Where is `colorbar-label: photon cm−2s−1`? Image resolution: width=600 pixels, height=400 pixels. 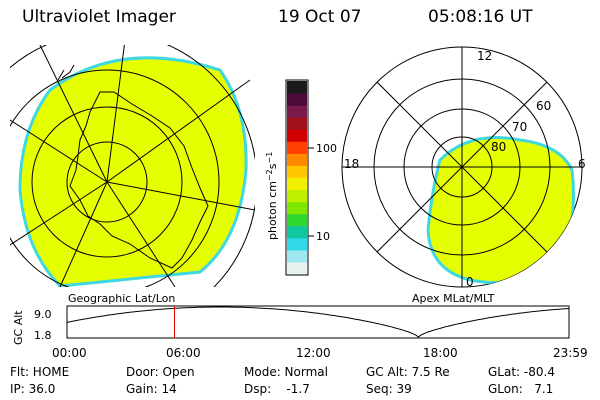
colorbar-label: photon cm−2s−1 is located at coordinates (272, 196).